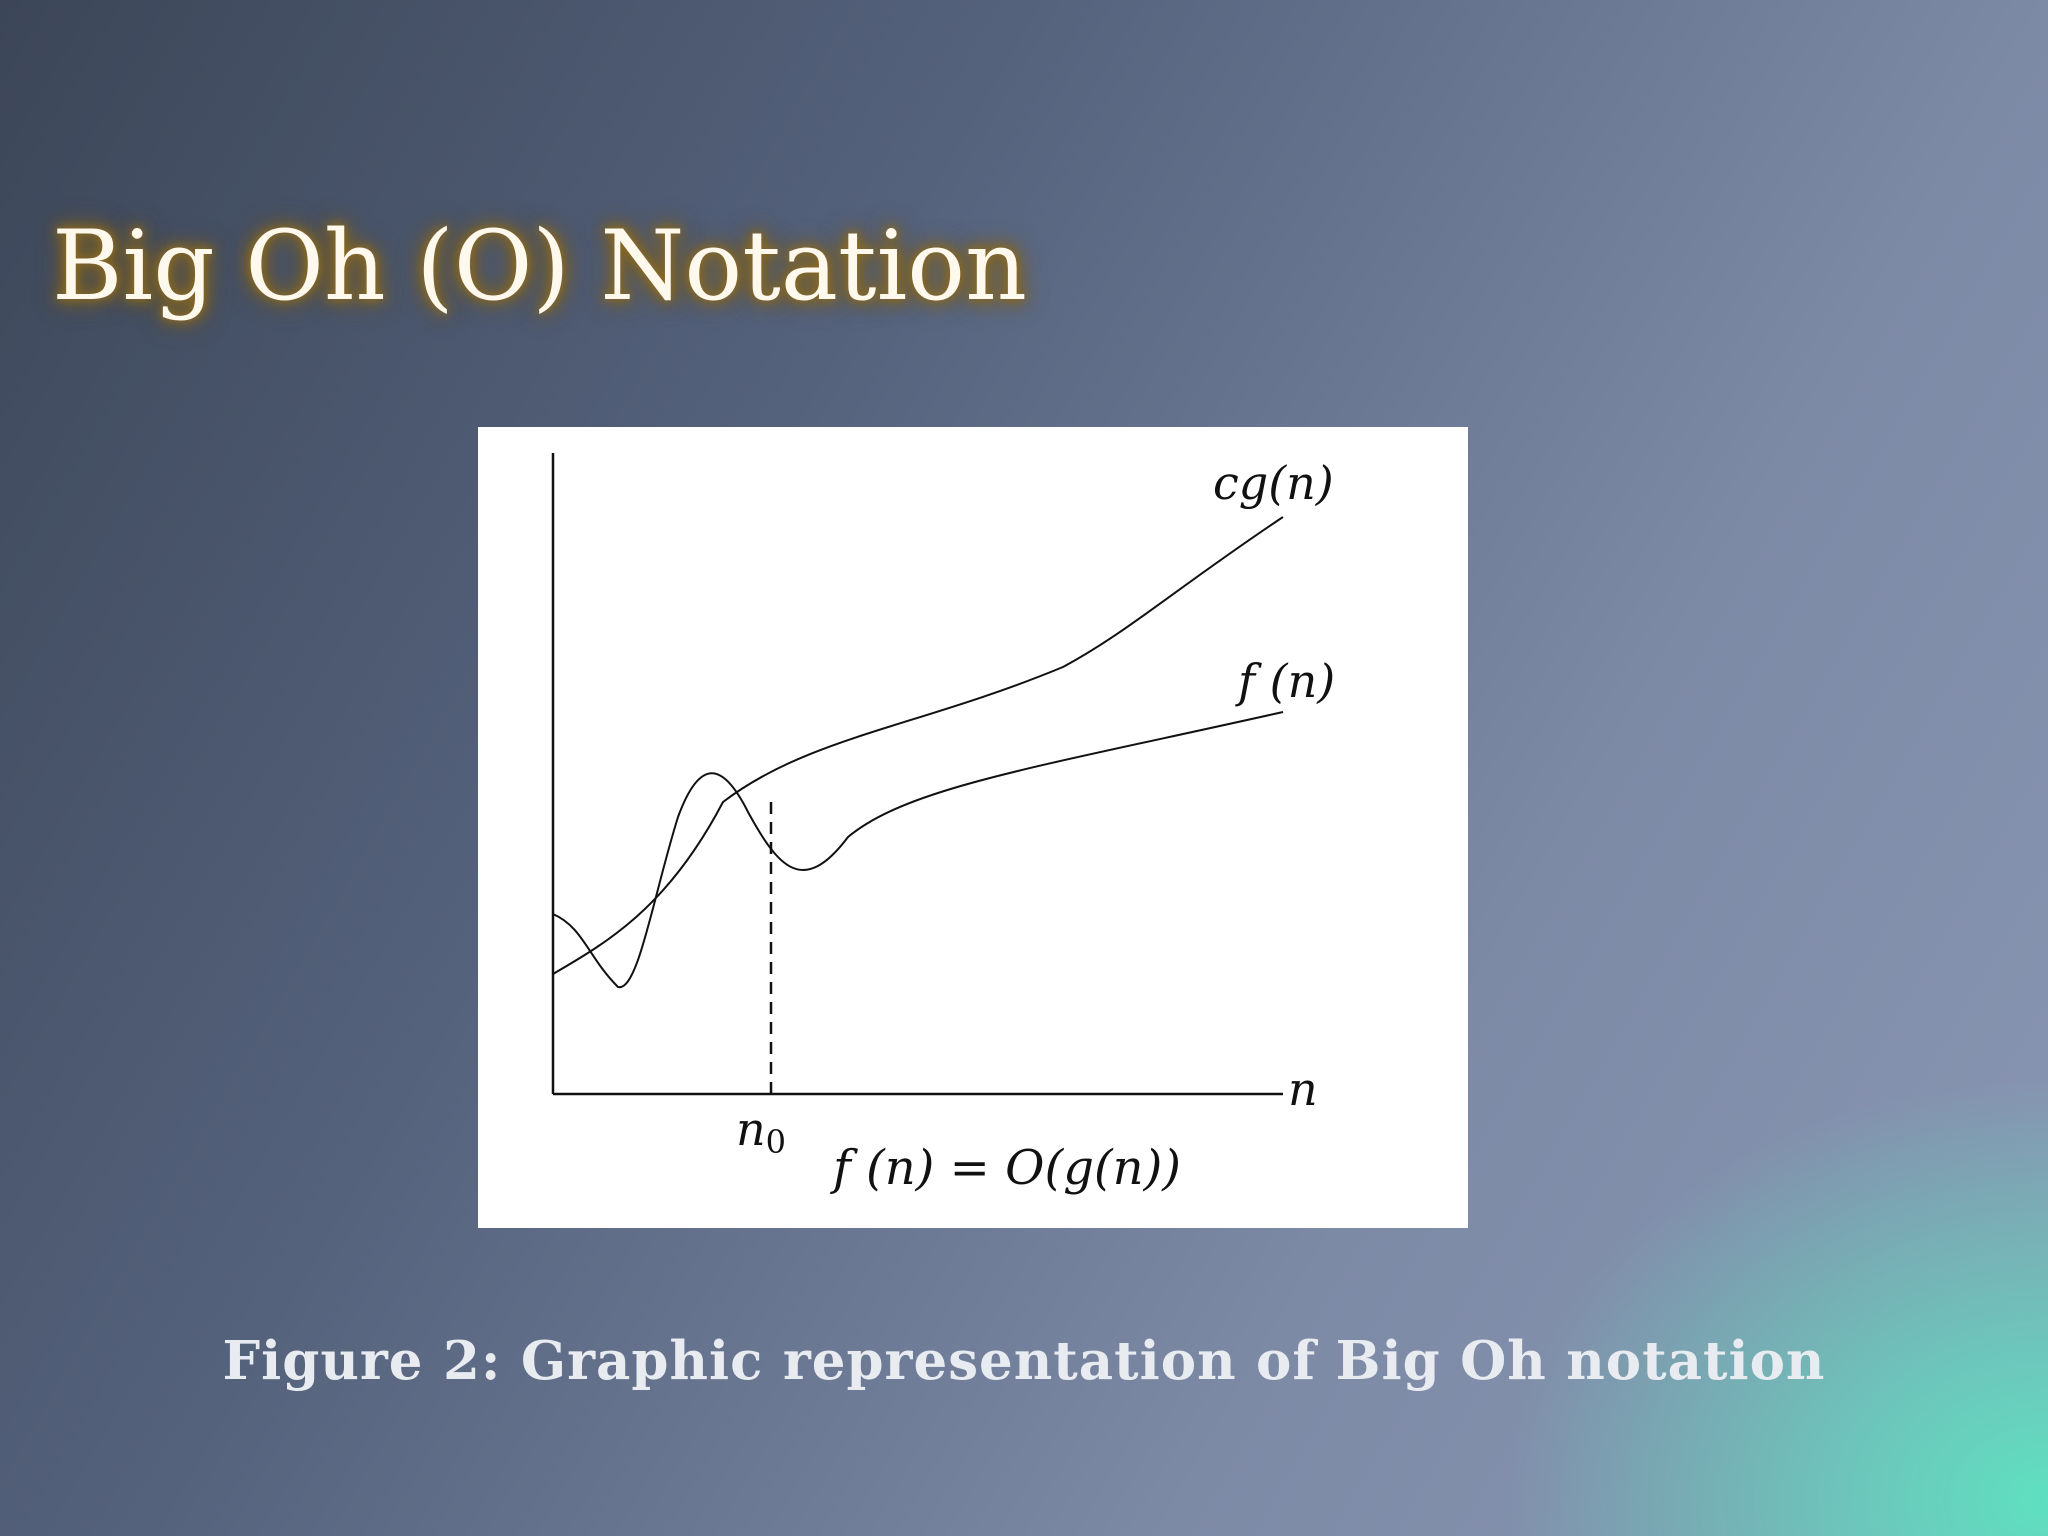 This screenshot has width=2048, height=1536. What do you see at coordinates (1303, 1089) in the screenshot?
I see `x-axis-label: n` at bounding box center [1303, 1089].